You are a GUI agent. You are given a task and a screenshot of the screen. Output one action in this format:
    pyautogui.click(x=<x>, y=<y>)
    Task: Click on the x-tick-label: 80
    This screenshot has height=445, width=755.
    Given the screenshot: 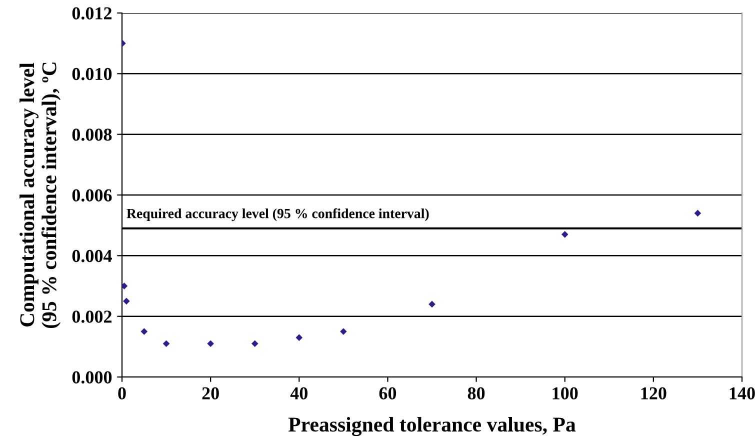 What is the action you would take?
    pyautogui.click(x=476, y=393)
    